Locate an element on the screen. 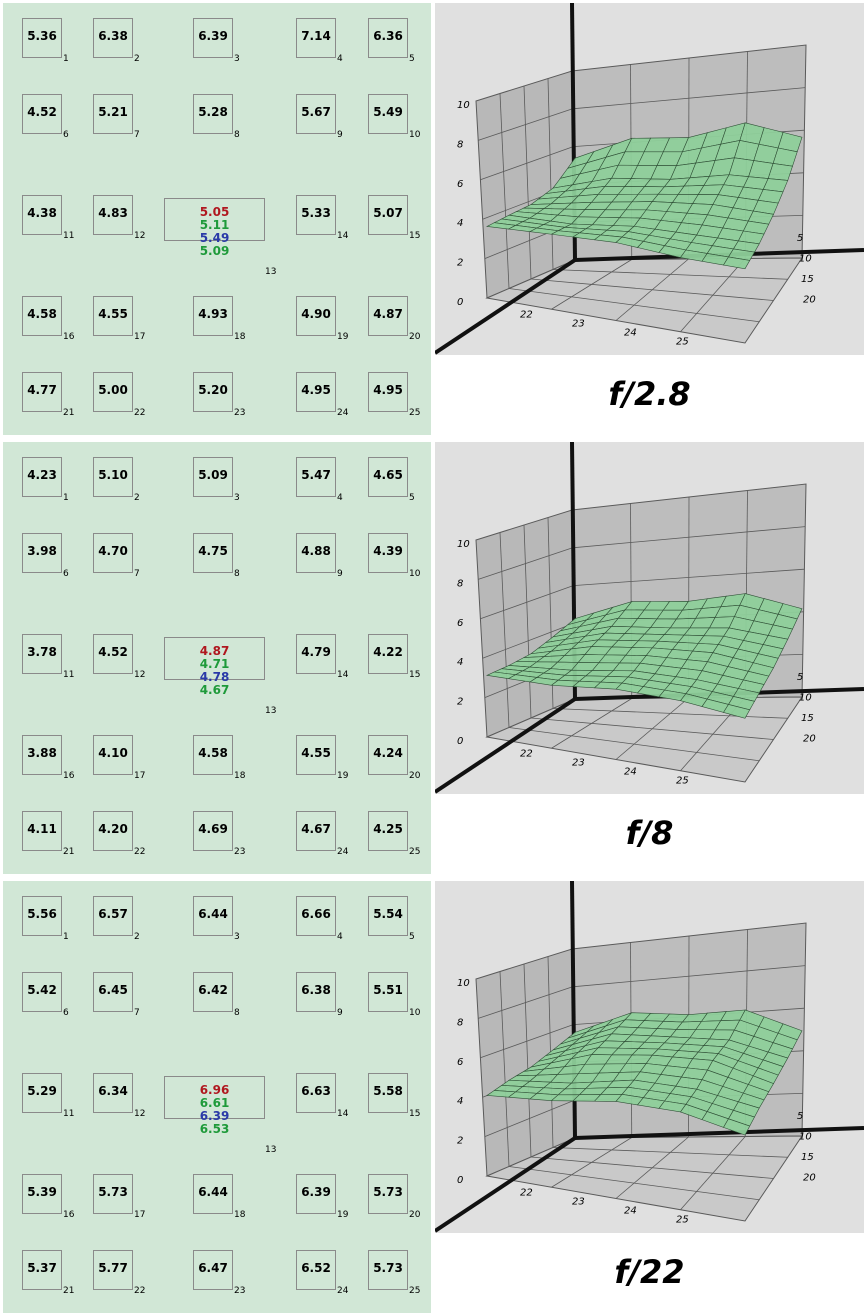 This screenshot has height=1314, width=867. cell-value: 4.79 is located at coordinates (316, 652).